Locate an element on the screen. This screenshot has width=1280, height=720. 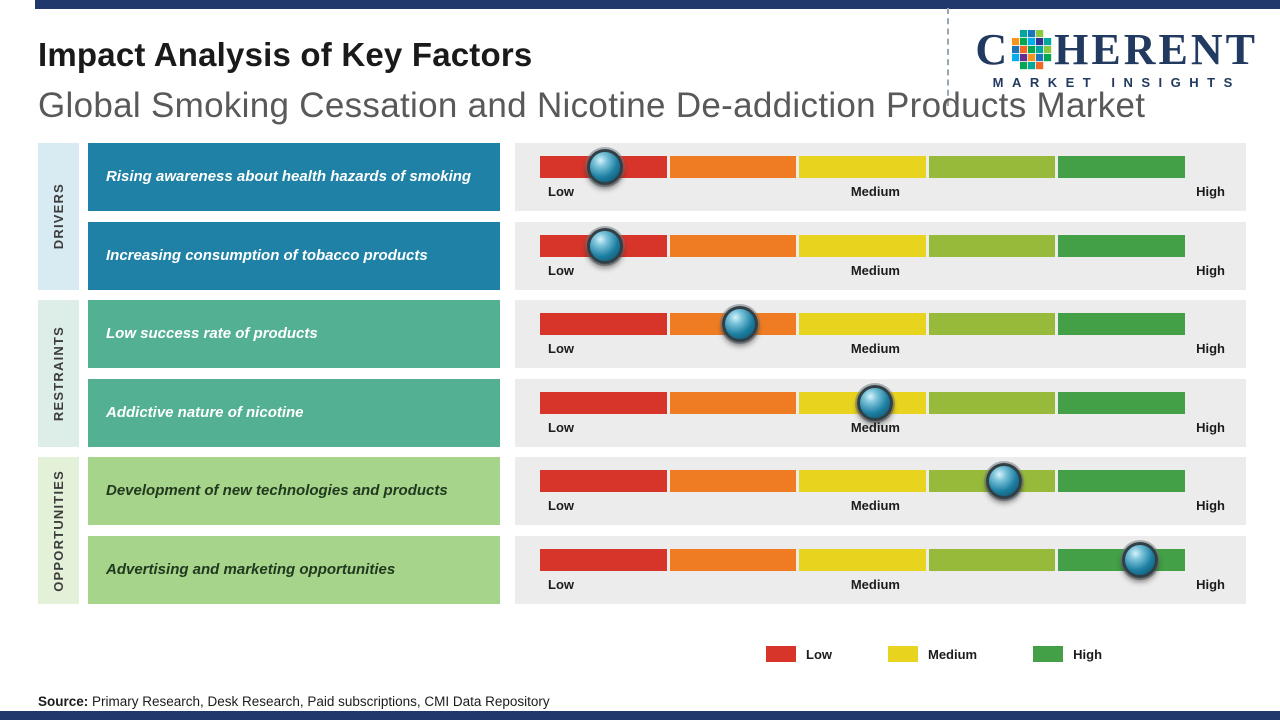
bottom-accent-bar is located at coordinates (640, 715).